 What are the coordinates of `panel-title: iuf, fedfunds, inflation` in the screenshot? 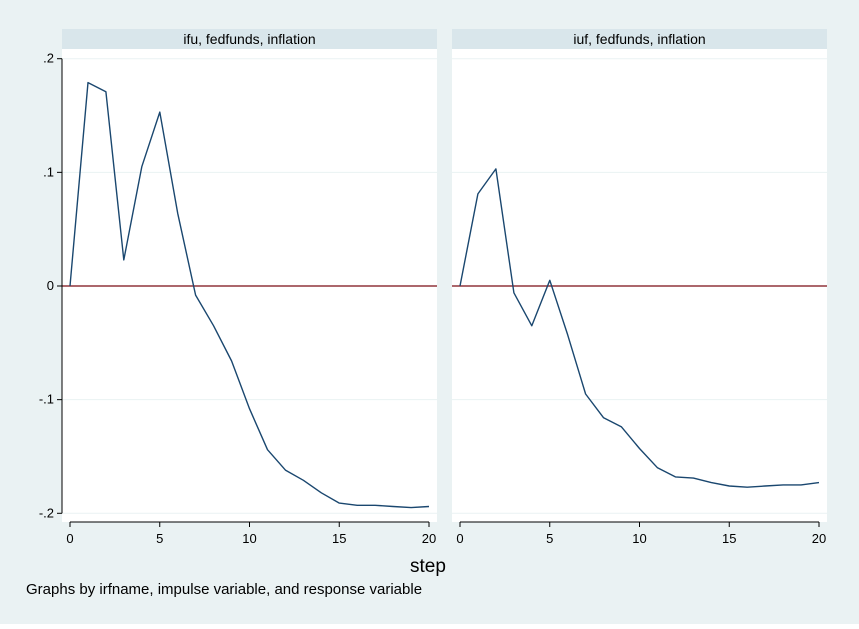 It's located at (639, 39).